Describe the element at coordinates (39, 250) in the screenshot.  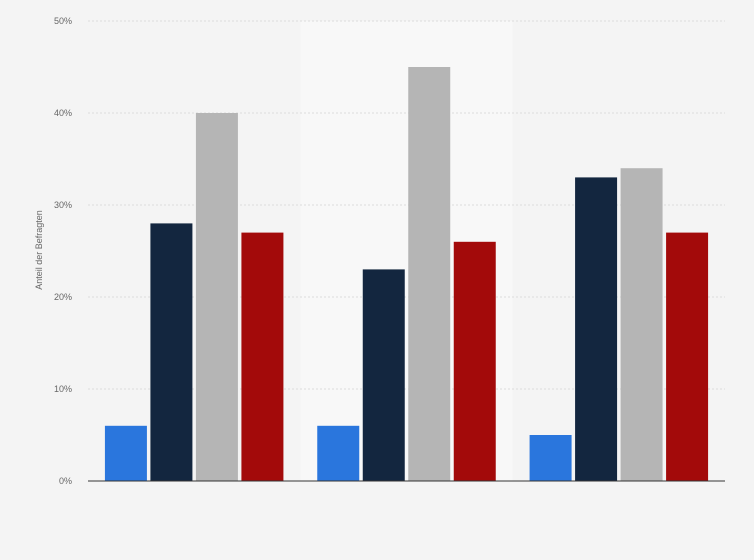
I see `y-axis-title: Anteil der Befragten` at that location.